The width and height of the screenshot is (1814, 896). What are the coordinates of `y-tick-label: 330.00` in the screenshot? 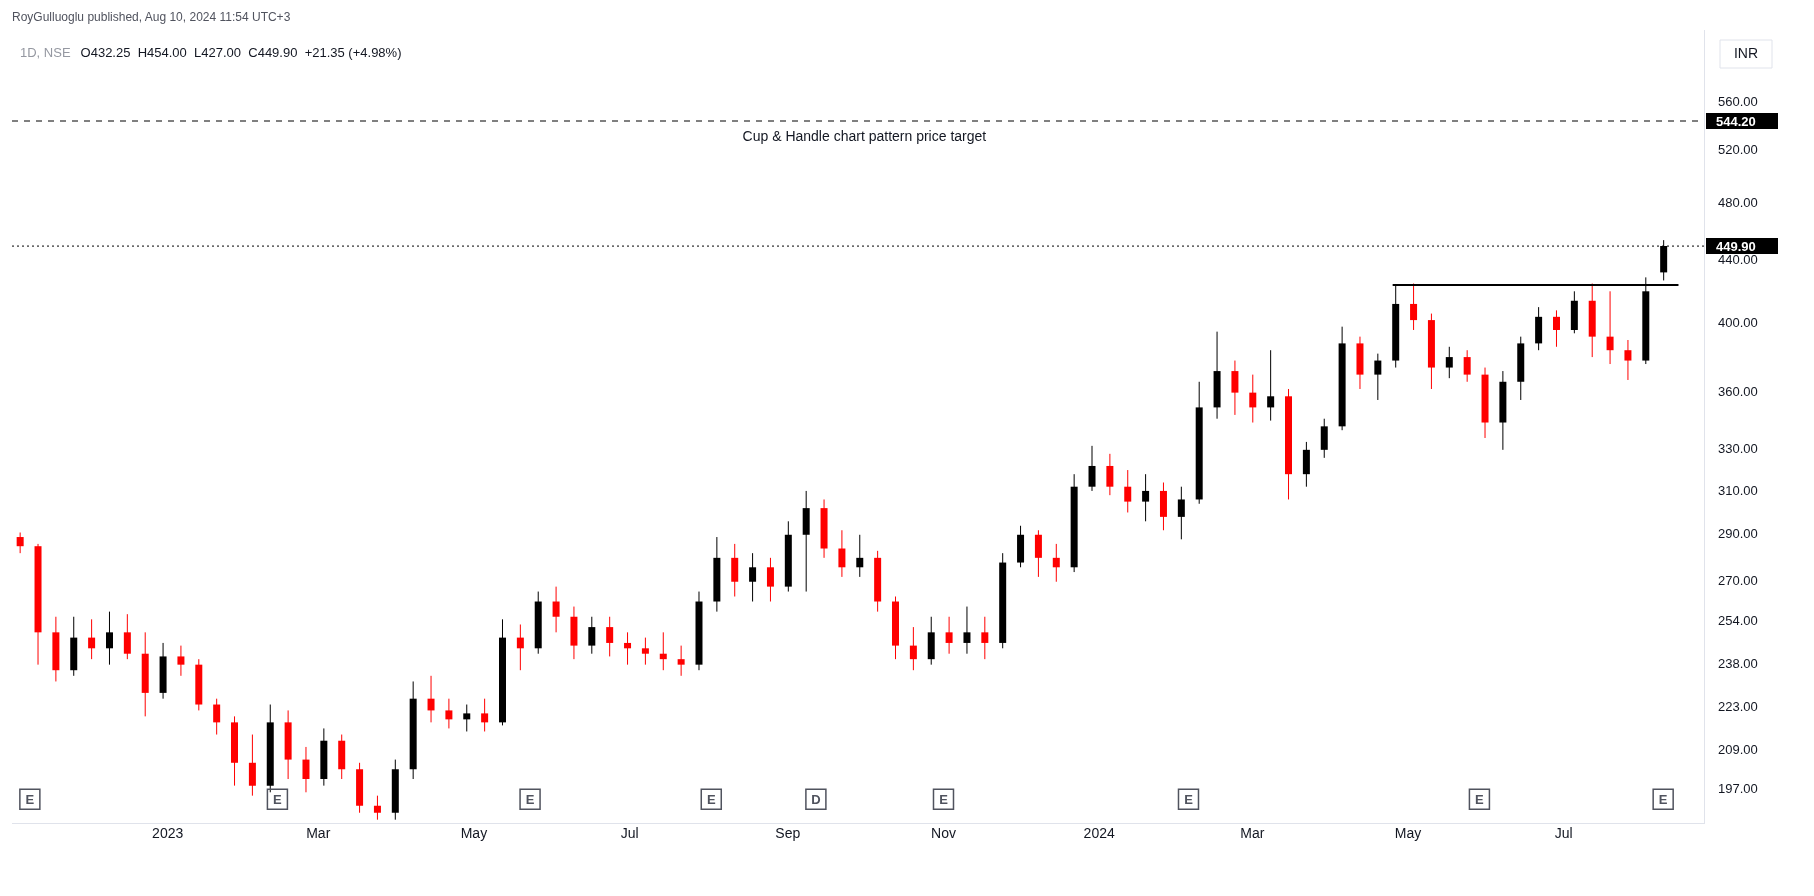 It's located at (1738, 449).